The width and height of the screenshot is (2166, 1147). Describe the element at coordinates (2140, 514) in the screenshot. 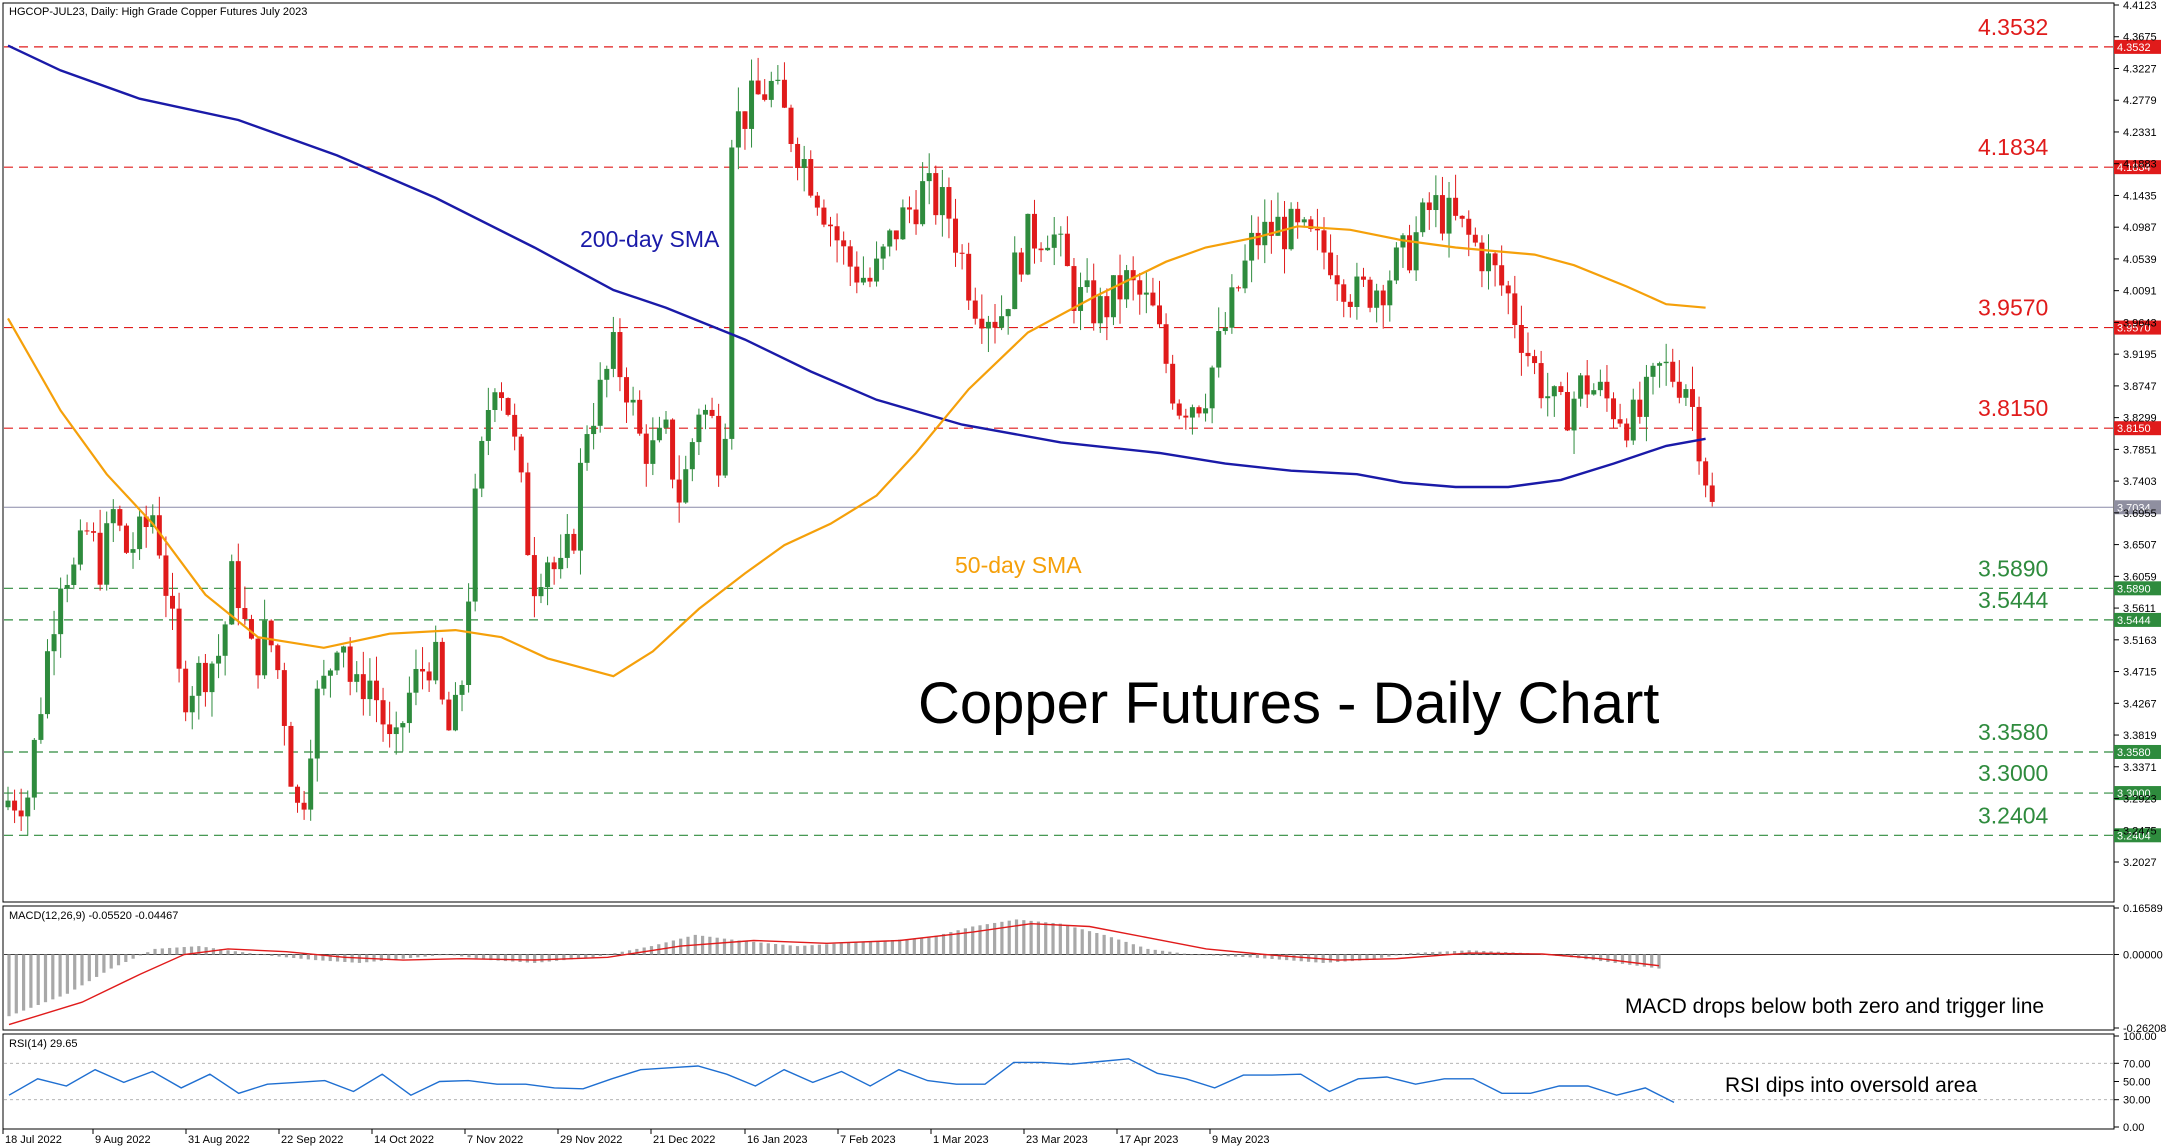

I see `price-tick-label: 3.6955` at that location.